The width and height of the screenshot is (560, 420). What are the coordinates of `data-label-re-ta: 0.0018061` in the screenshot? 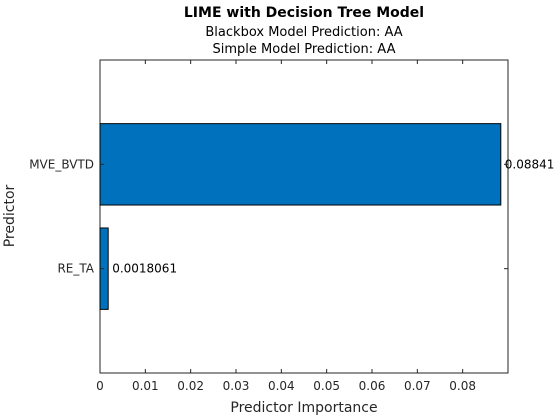 It's located at (144, 269).